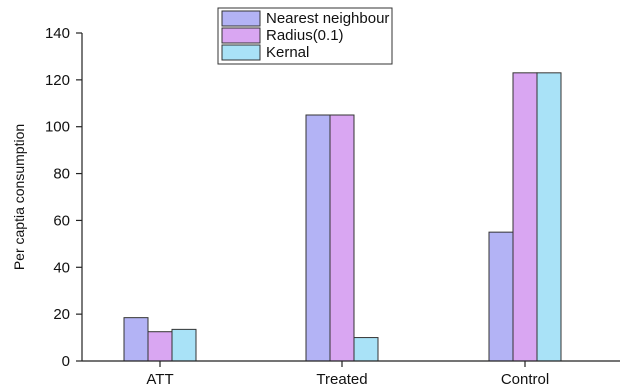 This screenshot has width=621, height=389. I want to click on y-axis-title: Per captia consumption, so click(19, 197).